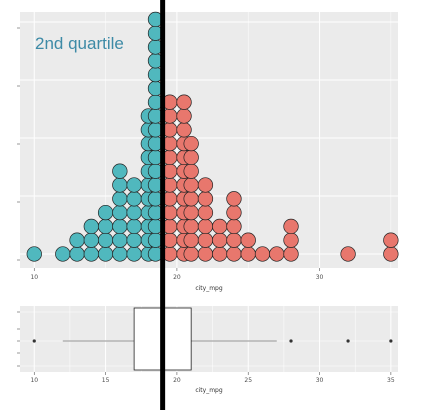  I want to click on boxplot-x-axis-label: city_mpg, so click(209, 390).